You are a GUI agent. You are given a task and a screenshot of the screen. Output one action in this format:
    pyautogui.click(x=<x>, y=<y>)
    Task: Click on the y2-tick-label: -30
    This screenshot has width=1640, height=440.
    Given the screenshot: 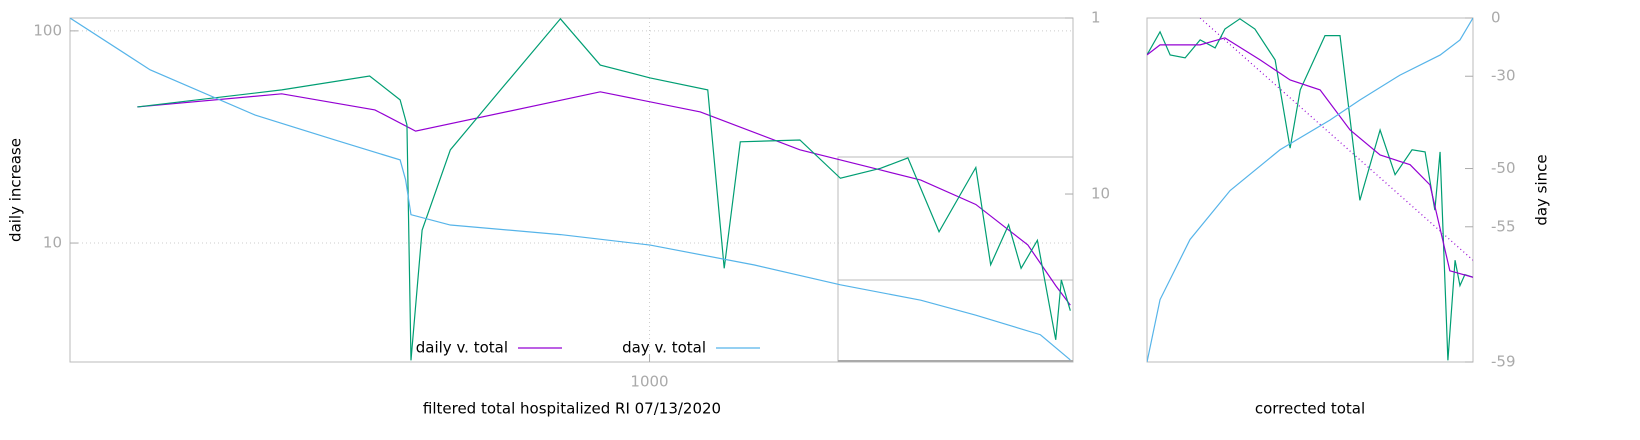 What is the action you would take?
    pyautogui.click(x=1503, y=76)
    